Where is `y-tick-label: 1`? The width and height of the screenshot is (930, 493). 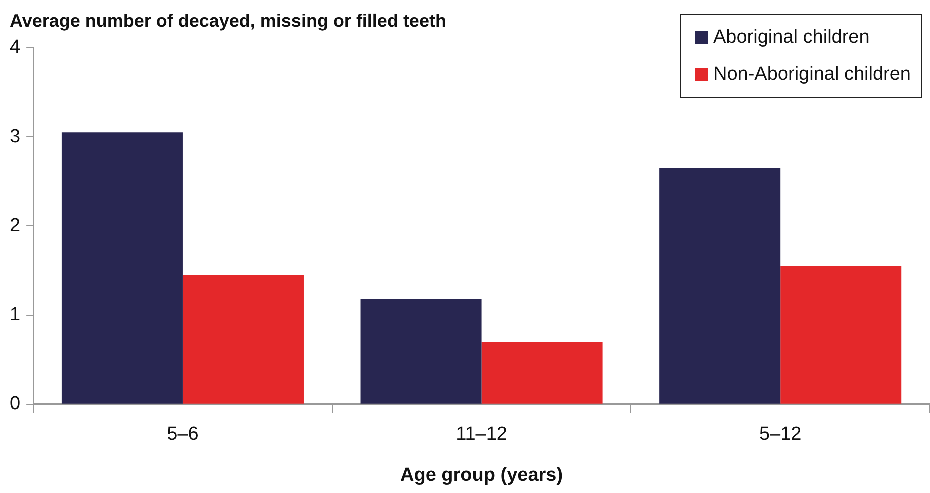 y-tick-label: 1 is located at coordinates (15, 315).